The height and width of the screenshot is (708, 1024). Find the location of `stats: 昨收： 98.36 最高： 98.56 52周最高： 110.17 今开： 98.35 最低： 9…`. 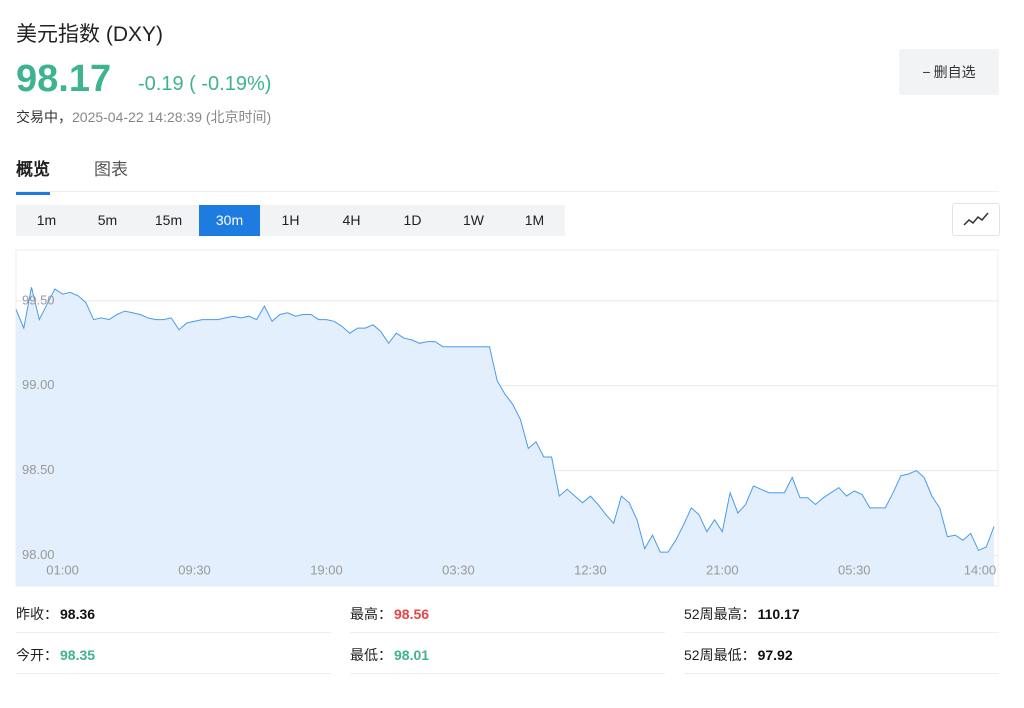

stats: 昨收： 98.36 最高： 98.56 52周最高： 110.17 今开： 98.35 最低： 9… is located at coordinates (507, 637).